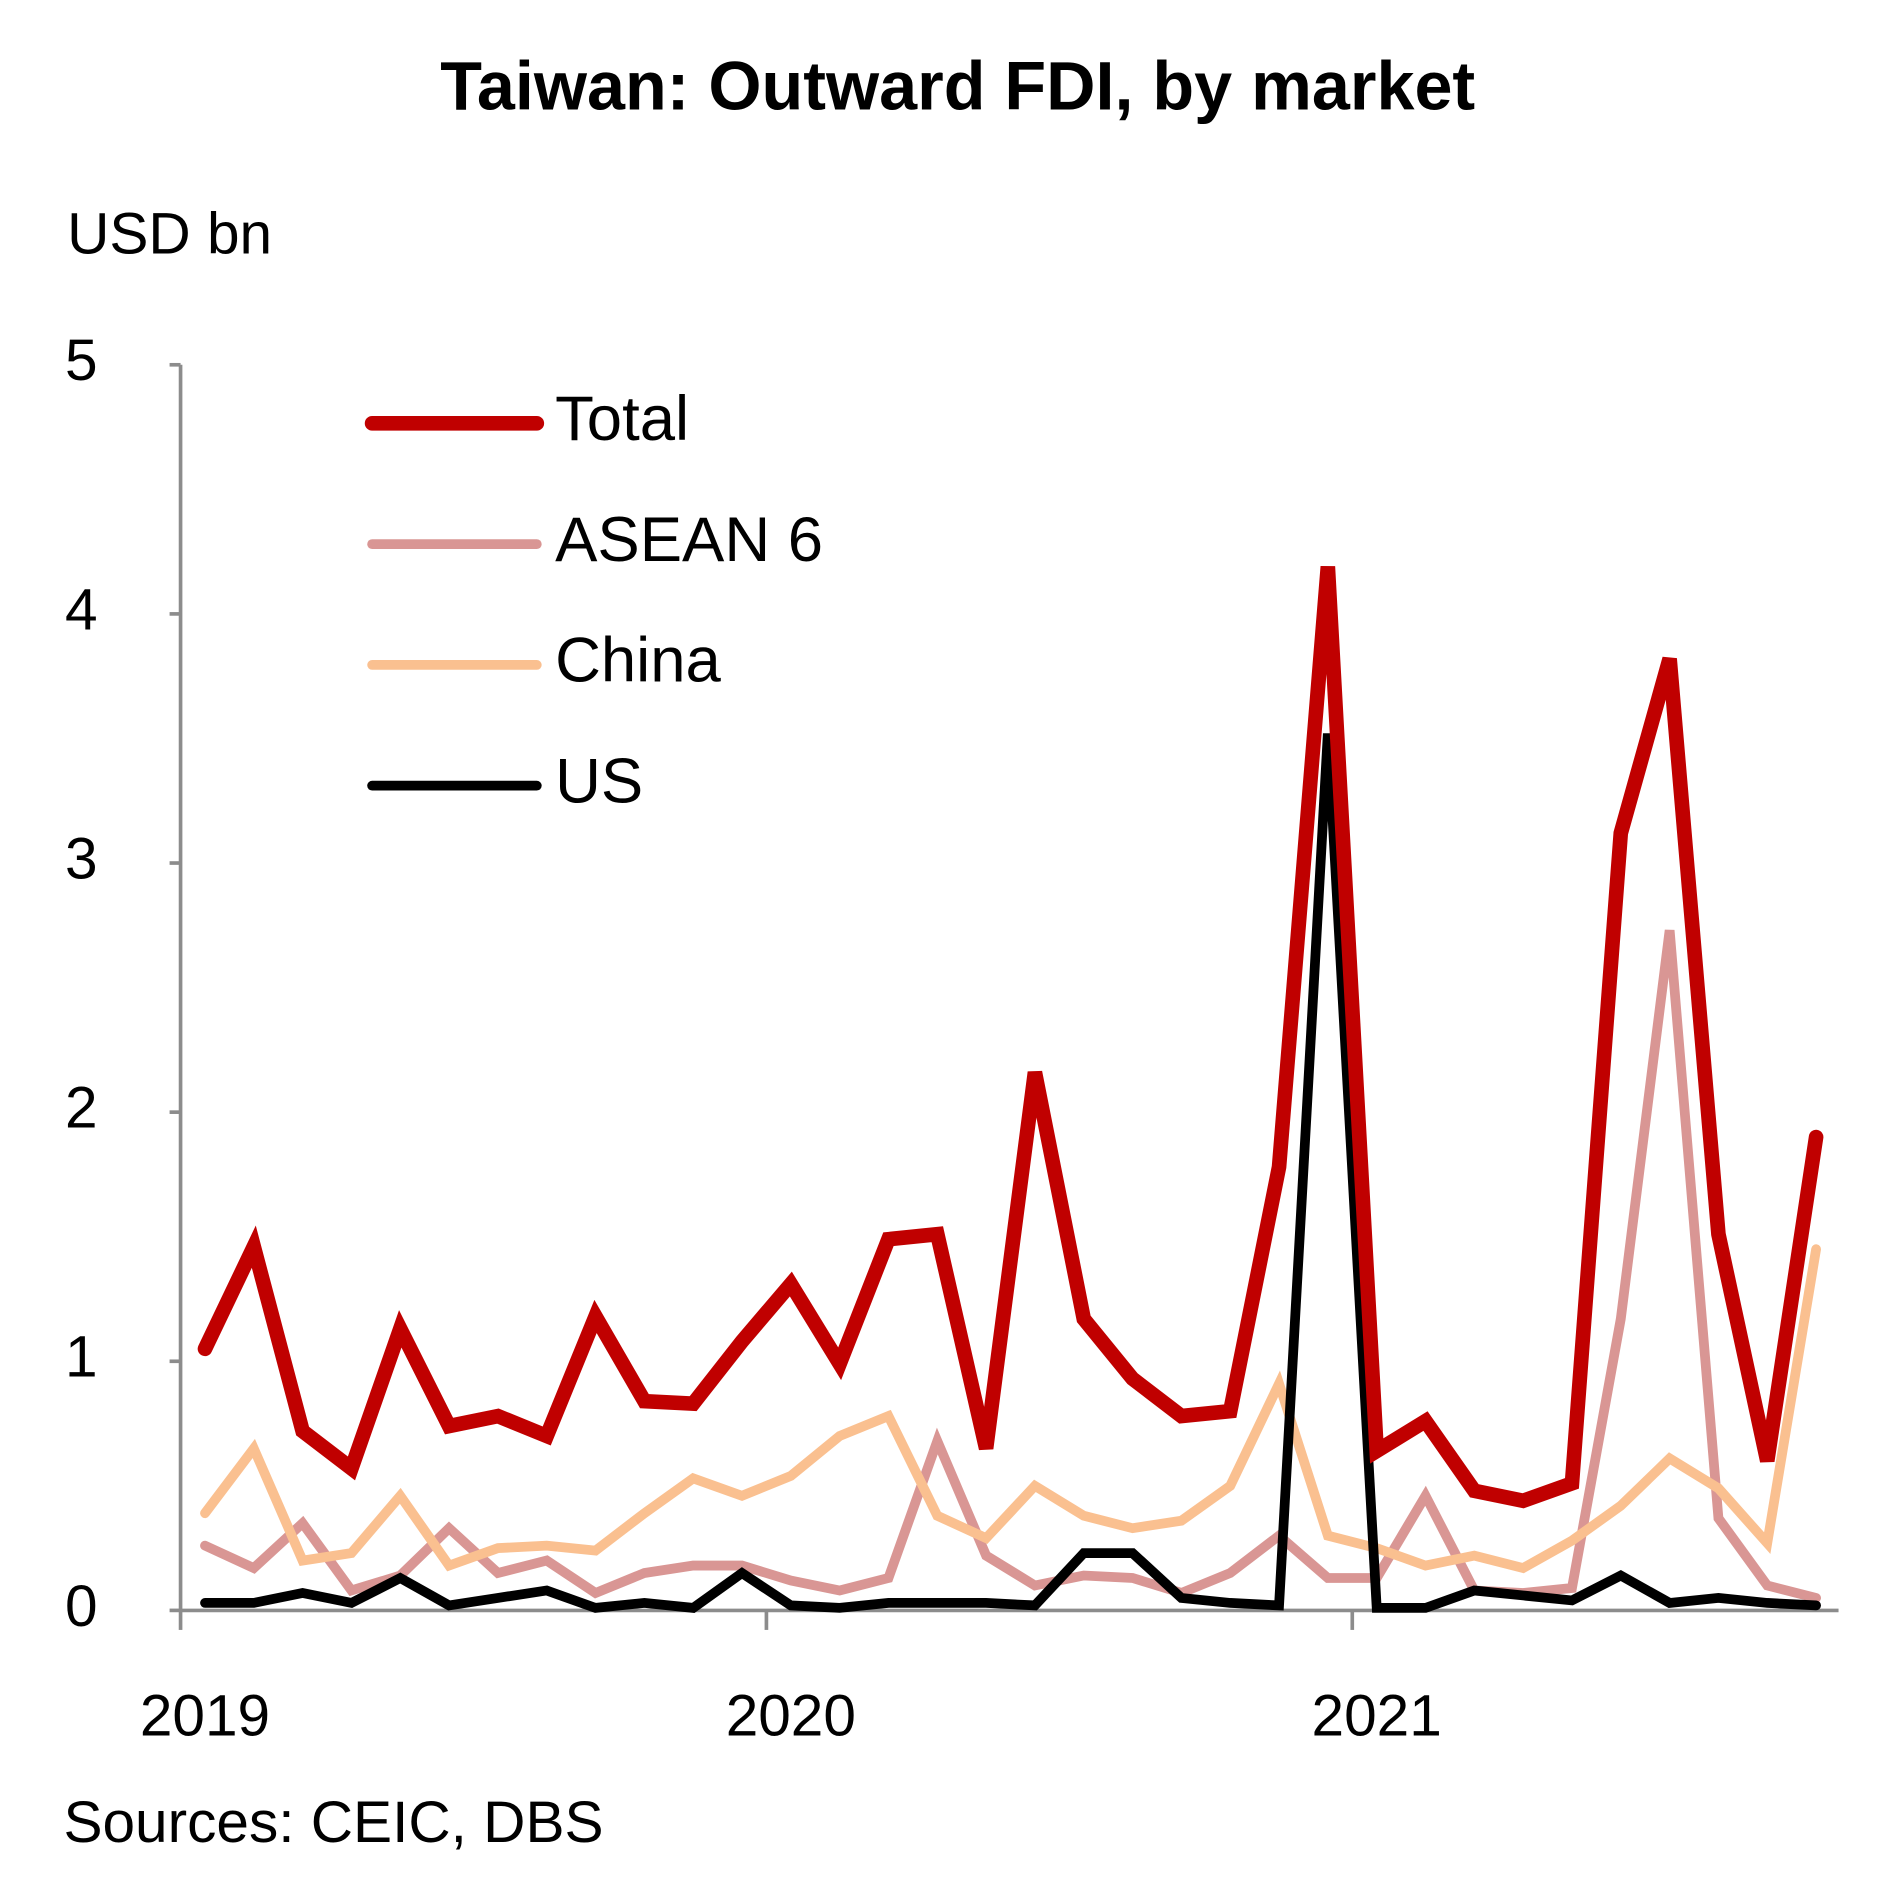 Image resolution: width=1891 pixels, height=1891 pixels. Describe the element at coordinates (791, 1716) in the screenshot. I see `x-tick-label: 2020` at that location.